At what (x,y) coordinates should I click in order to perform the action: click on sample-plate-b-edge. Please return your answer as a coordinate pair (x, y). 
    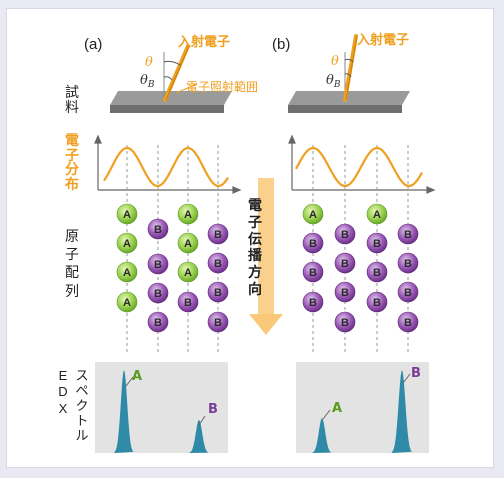
    Looking at the image, I should click on (345, 109).